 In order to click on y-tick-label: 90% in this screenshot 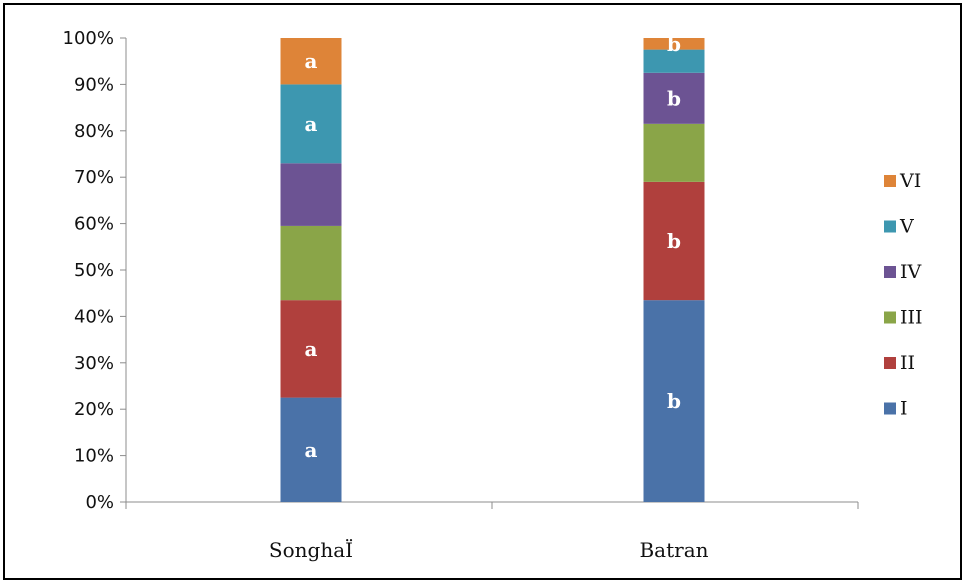, I will do `click(94, 84)`.